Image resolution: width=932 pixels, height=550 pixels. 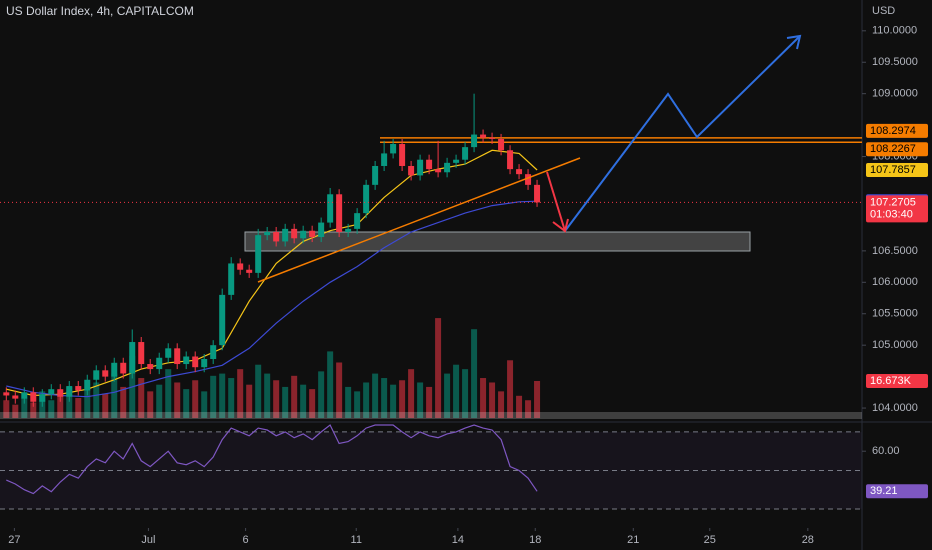 What do you see at coordinates (895, 345) in the screenshot?
I see `y-tick-label: 105.0000` at bounding box center [895, 345].